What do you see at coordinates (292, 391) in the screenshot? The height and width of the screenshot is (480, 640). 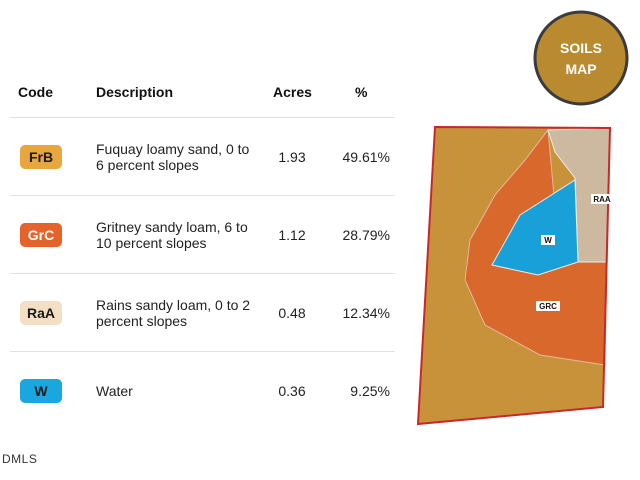 I see `acres: 0.36` at bounding box center [292, 391].